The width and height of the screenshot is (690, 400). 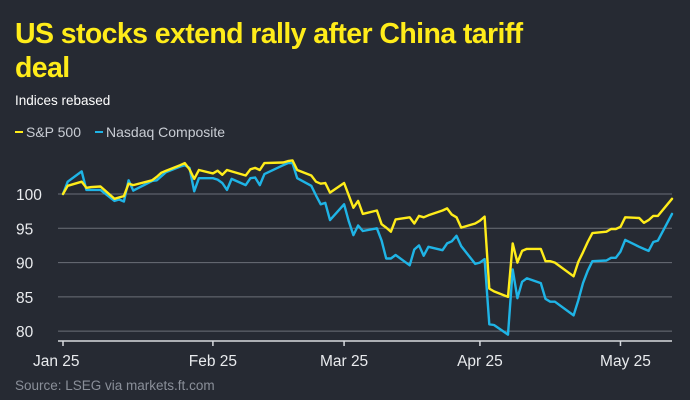 I want to click on legend-item-nasdaq: Nasdaq Composite, so click(x=160, y=132).